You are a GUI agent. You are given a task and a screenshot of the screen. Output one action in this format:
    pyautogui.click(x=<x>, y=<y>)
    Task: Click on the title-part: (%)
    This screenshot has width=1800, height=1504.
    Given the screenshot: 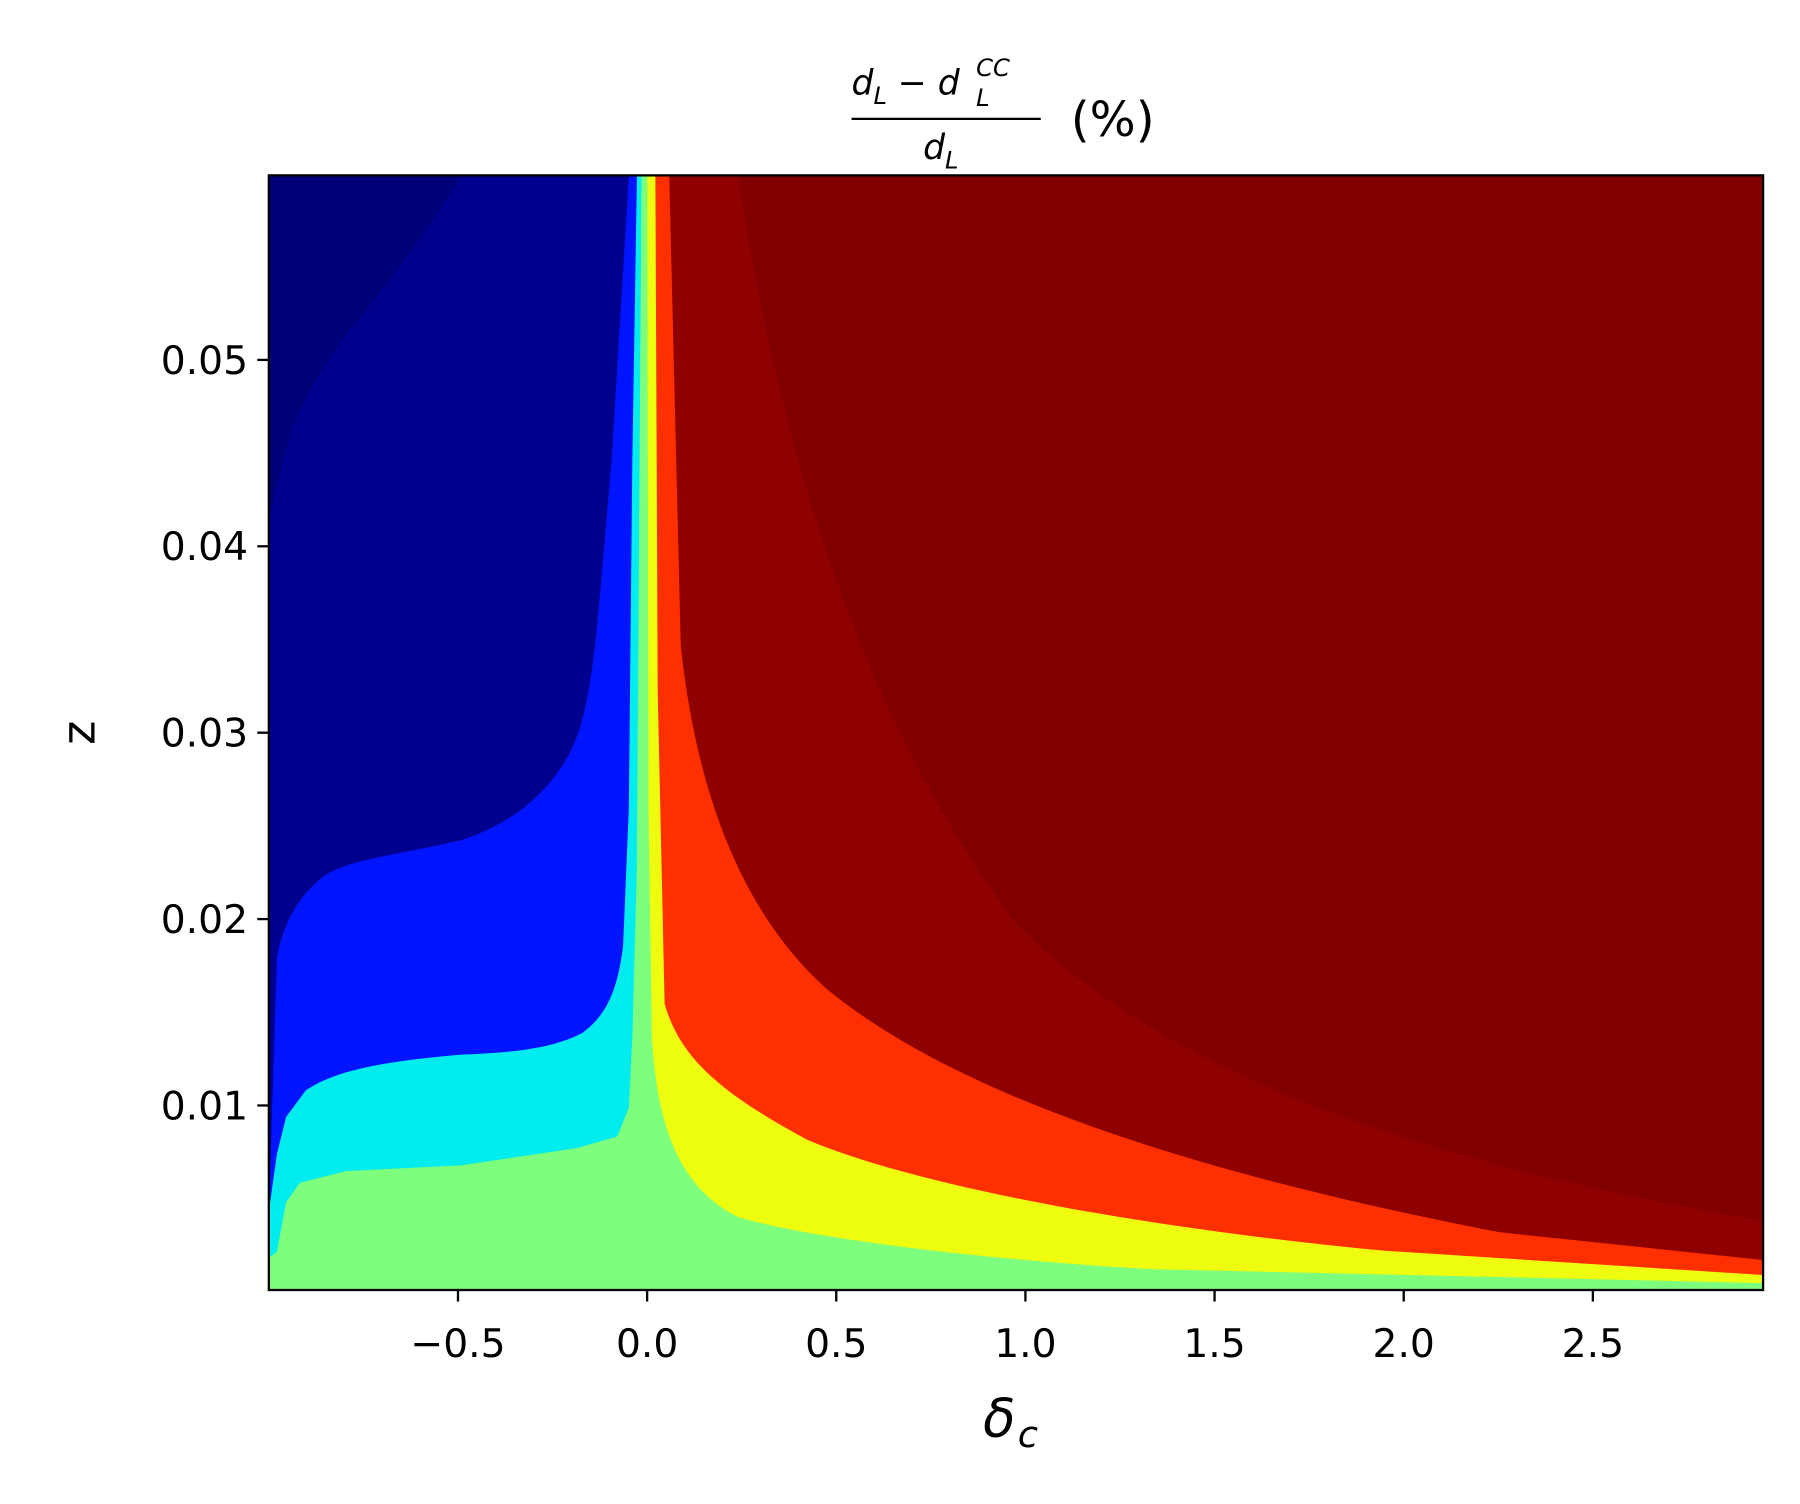 What is the action you would take?
    pyautogui.click(x=1113, y=120)
    